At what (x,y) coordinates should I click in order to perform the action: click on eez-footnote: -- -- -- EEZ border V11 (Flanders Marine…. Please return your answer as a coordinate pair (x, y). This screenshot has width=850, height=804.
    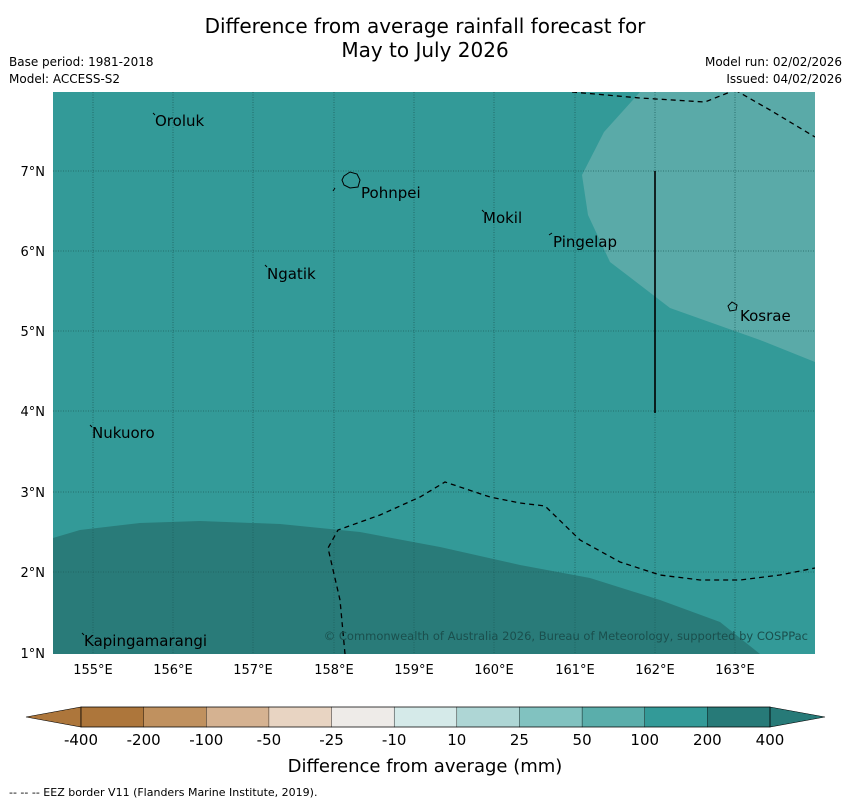
    Looking at the image, I should click on (163, 792).